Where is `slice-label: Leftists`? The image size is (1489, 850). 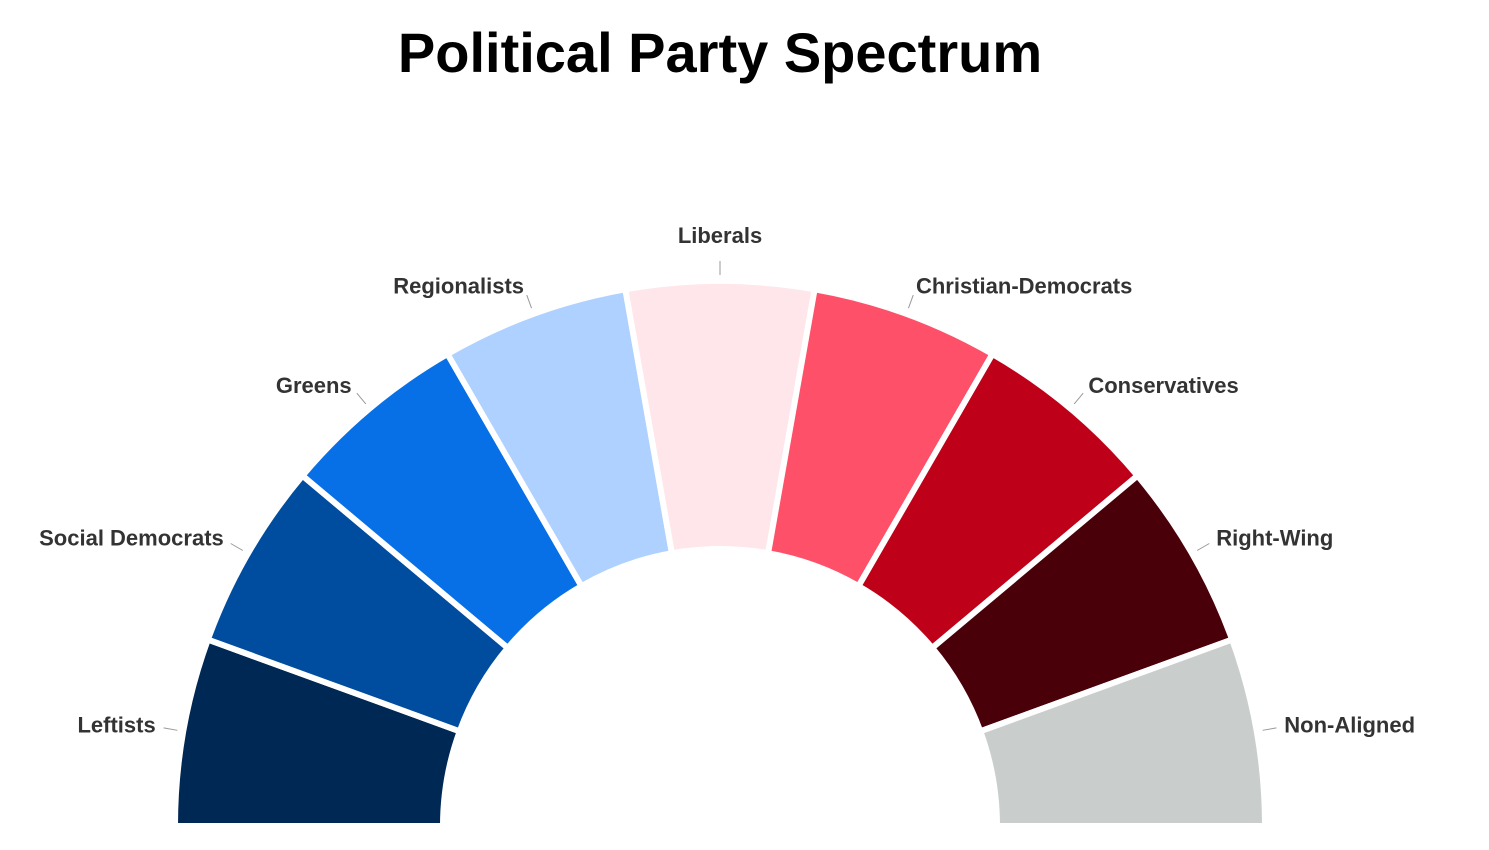
slice-label: Leftists is located at coordinates (116, 724).